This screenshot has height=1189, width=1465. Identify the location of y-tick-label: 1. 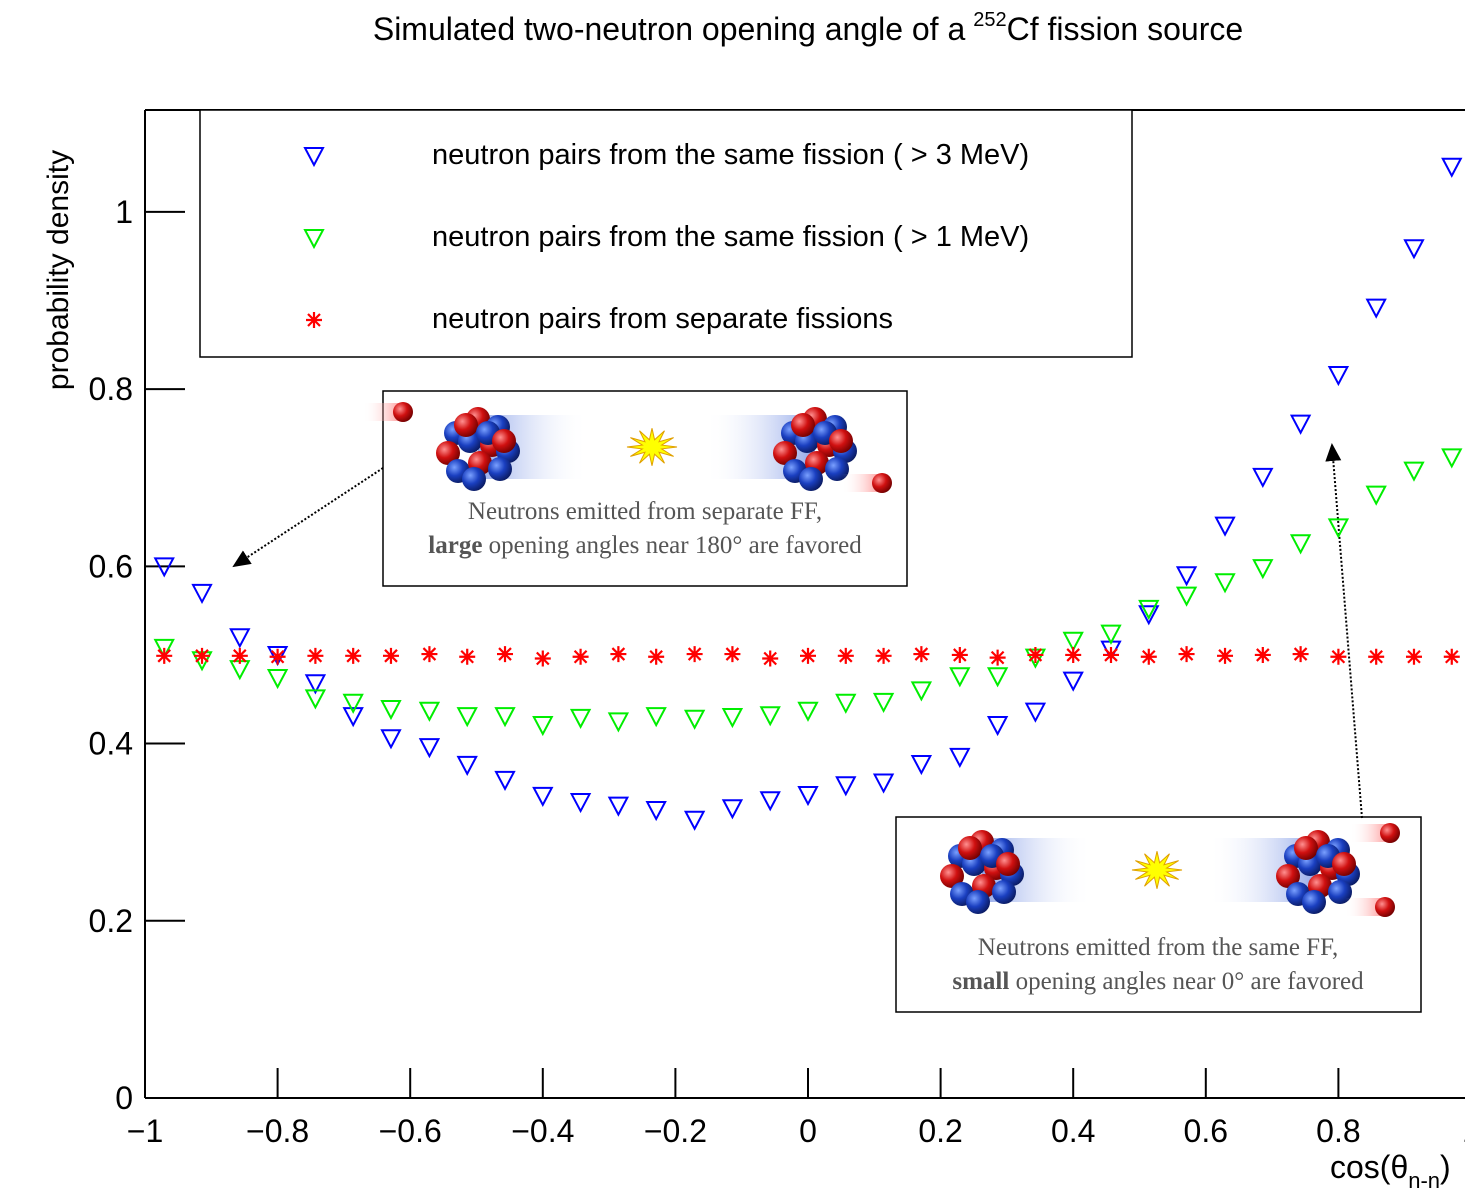
(124, 212).